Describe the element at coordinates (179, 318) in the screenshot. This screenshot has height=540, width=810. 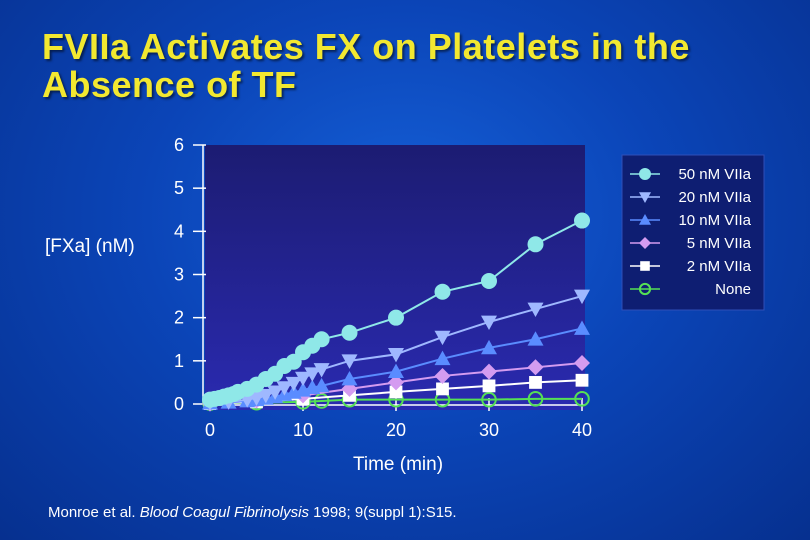
I see `y-tick-label: 2` at that location.